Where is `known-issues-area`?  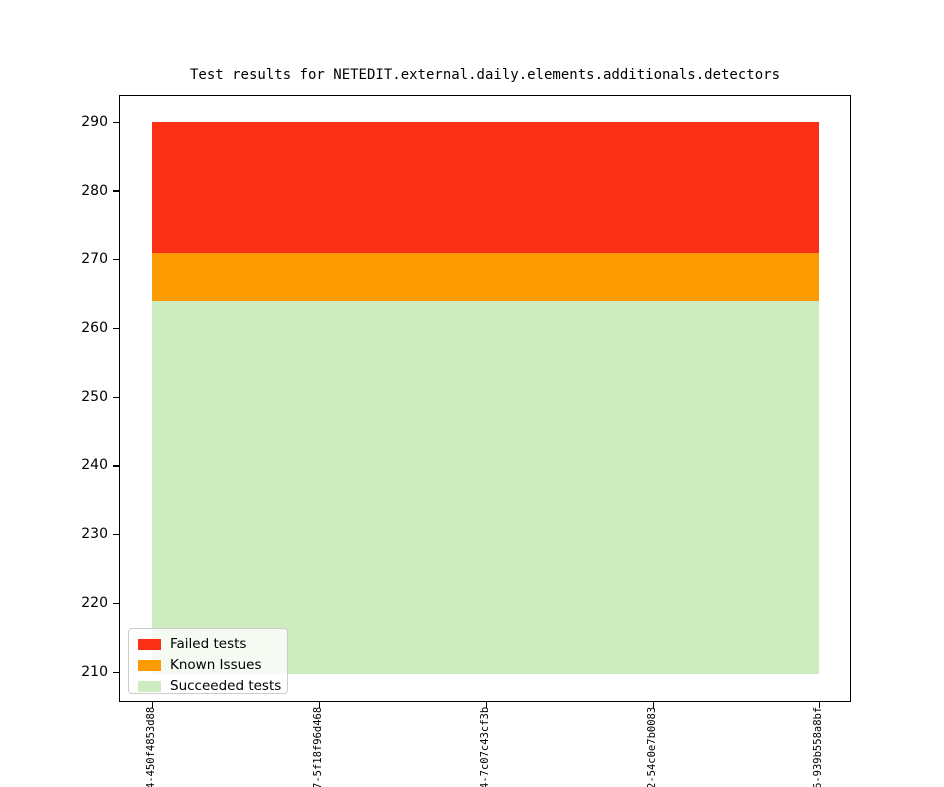
known-issues-area is located at coordinates (485, 277).